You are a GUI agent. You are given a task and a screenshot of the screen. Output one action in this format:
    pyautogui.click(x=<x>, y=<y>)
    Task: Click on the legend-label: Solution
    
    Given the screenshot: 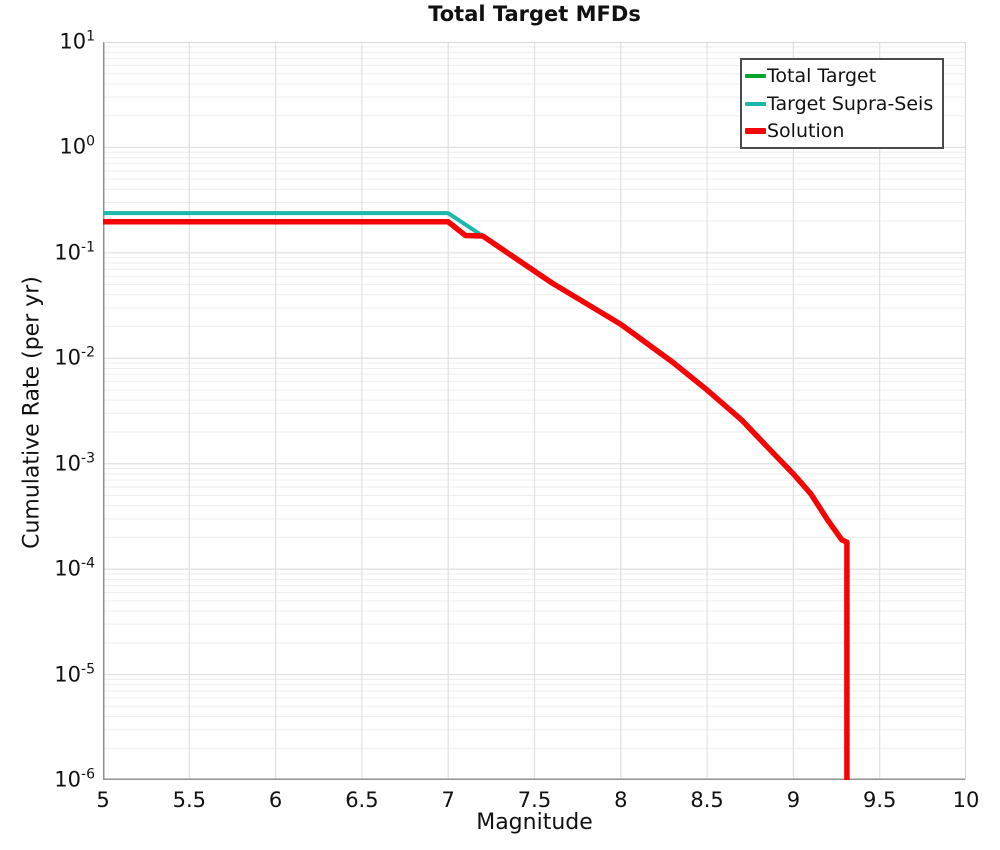 What is the action you would take?
    pyautogui.click(x=806, y=131)
    